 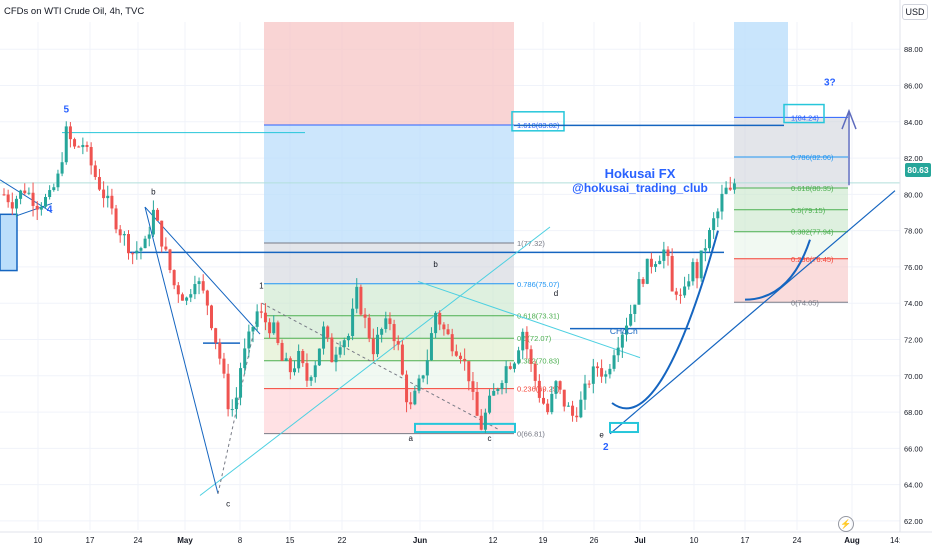 I want to click on price-axis-bg, so click(x=916, y=275).